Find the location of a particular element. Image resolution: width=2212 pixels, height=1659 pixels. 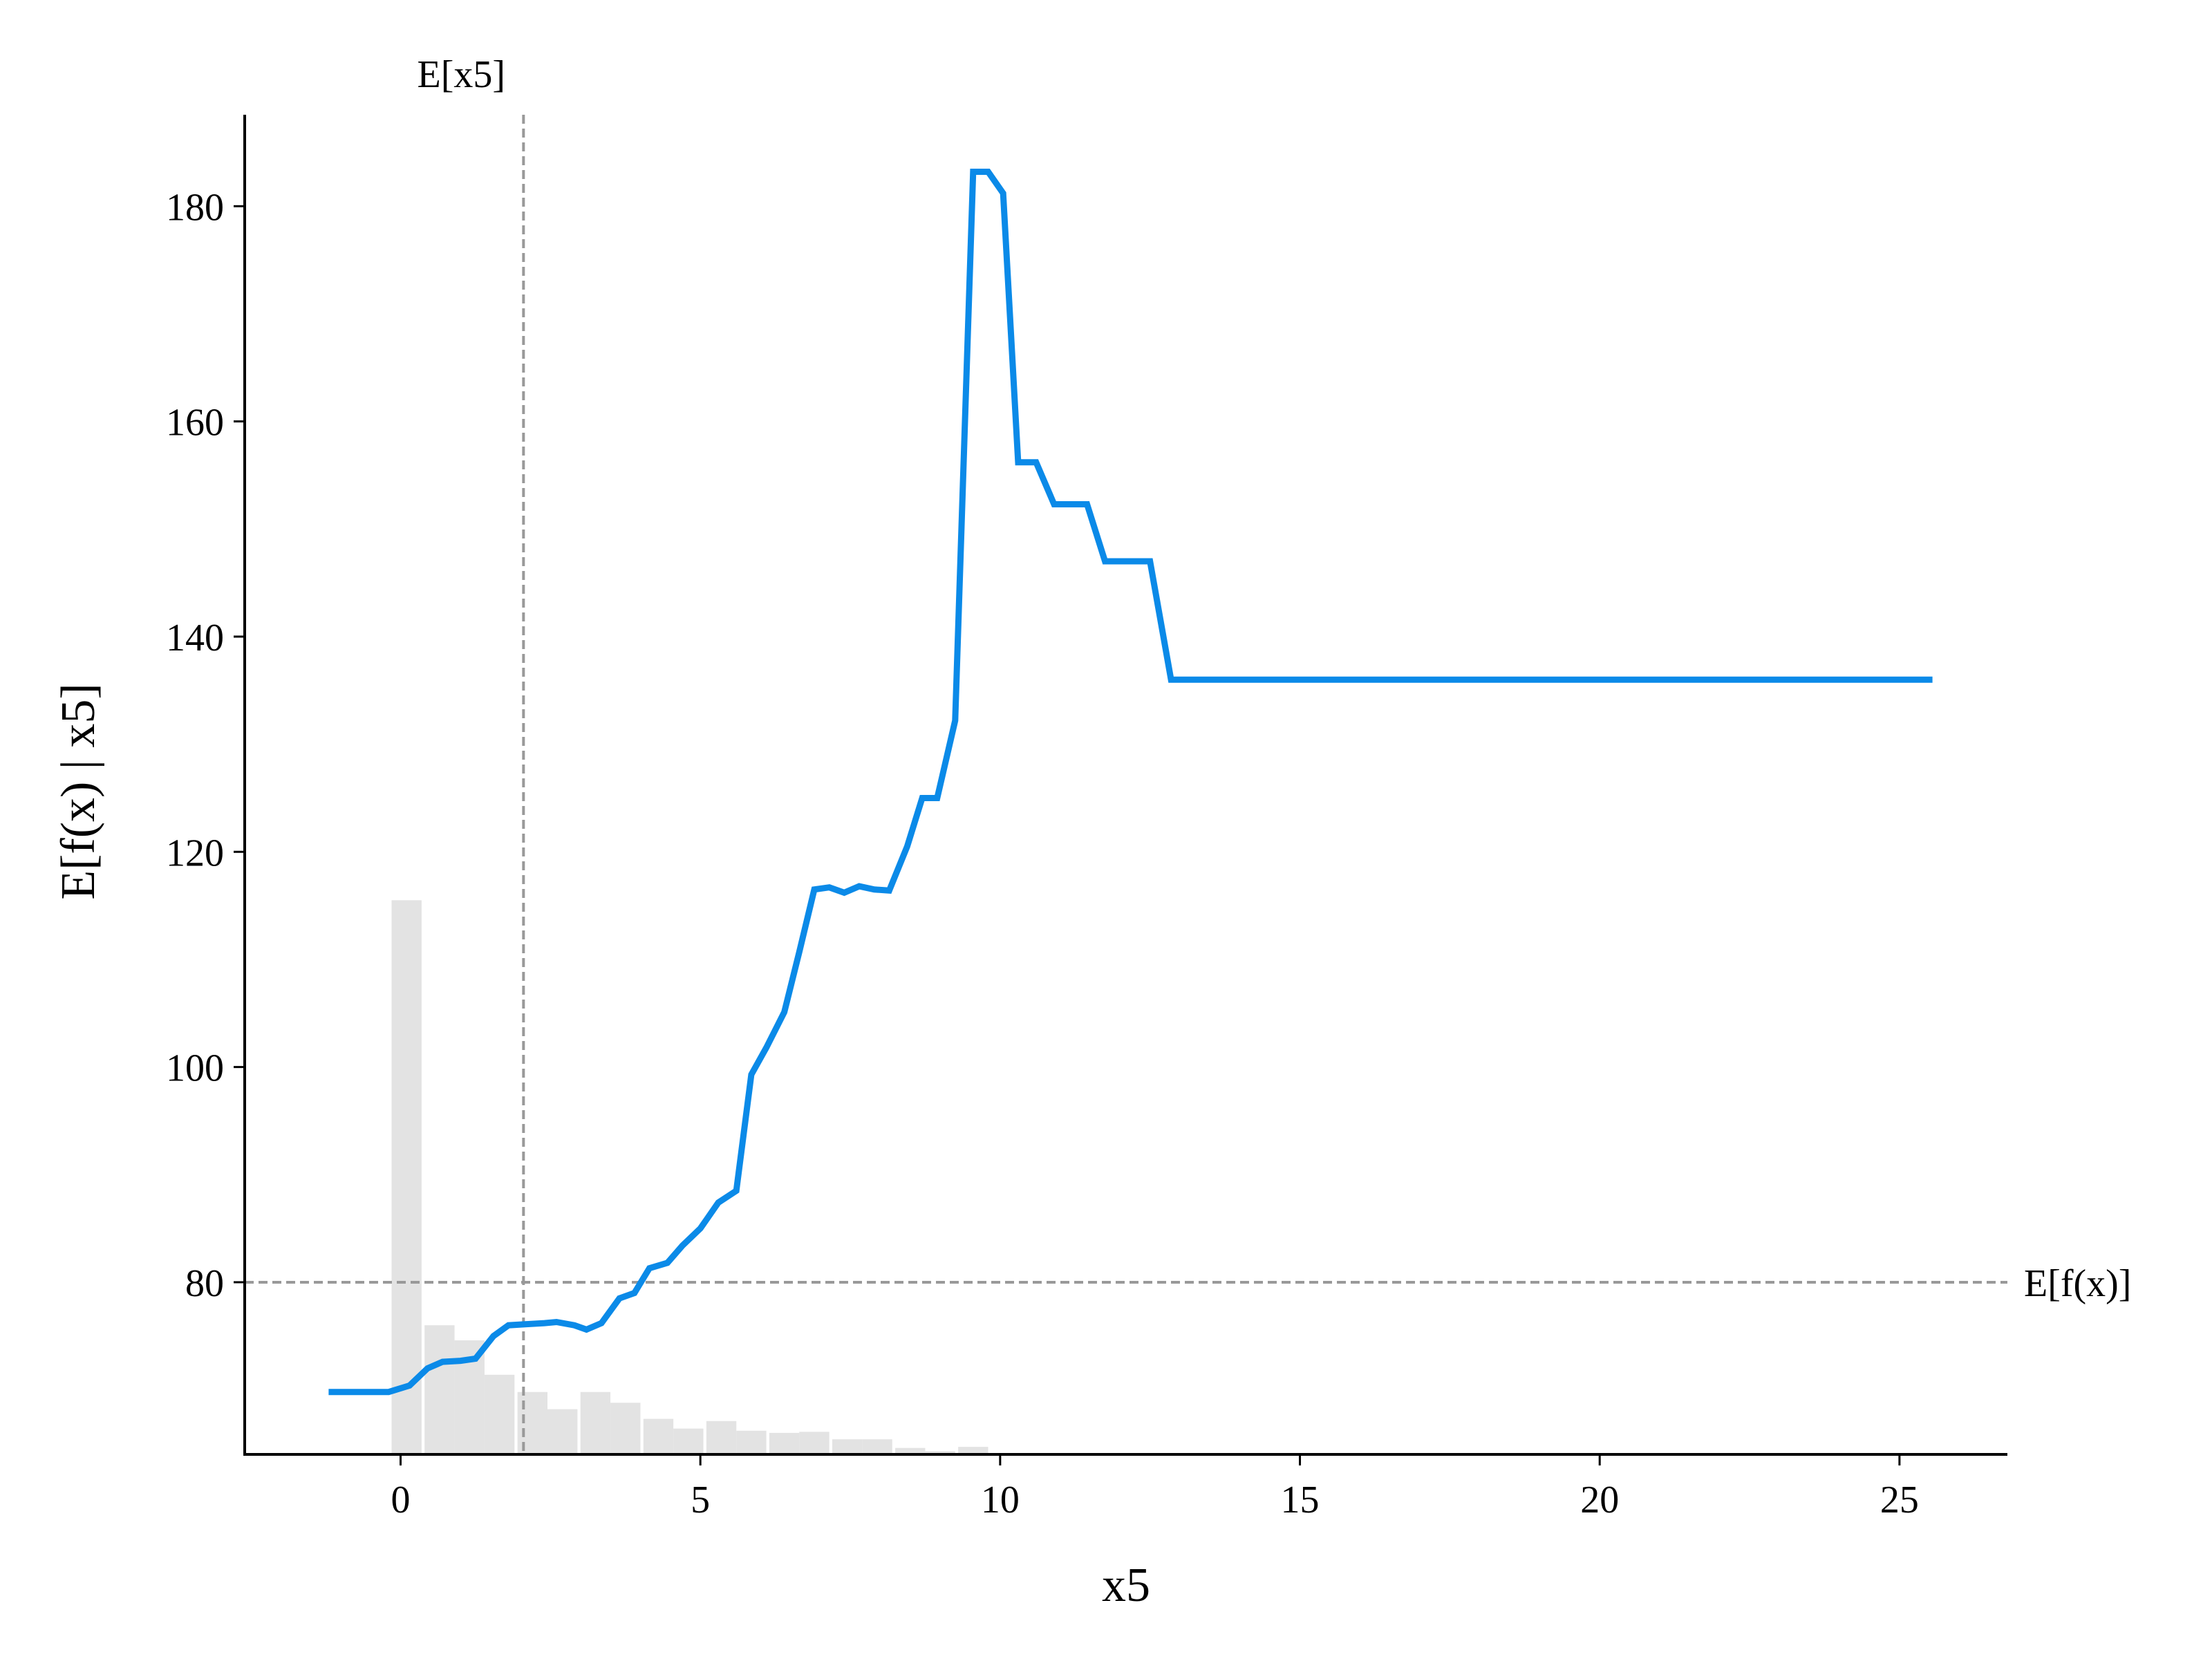

y-tick-label: 160 is located at coordinates (195, 423).